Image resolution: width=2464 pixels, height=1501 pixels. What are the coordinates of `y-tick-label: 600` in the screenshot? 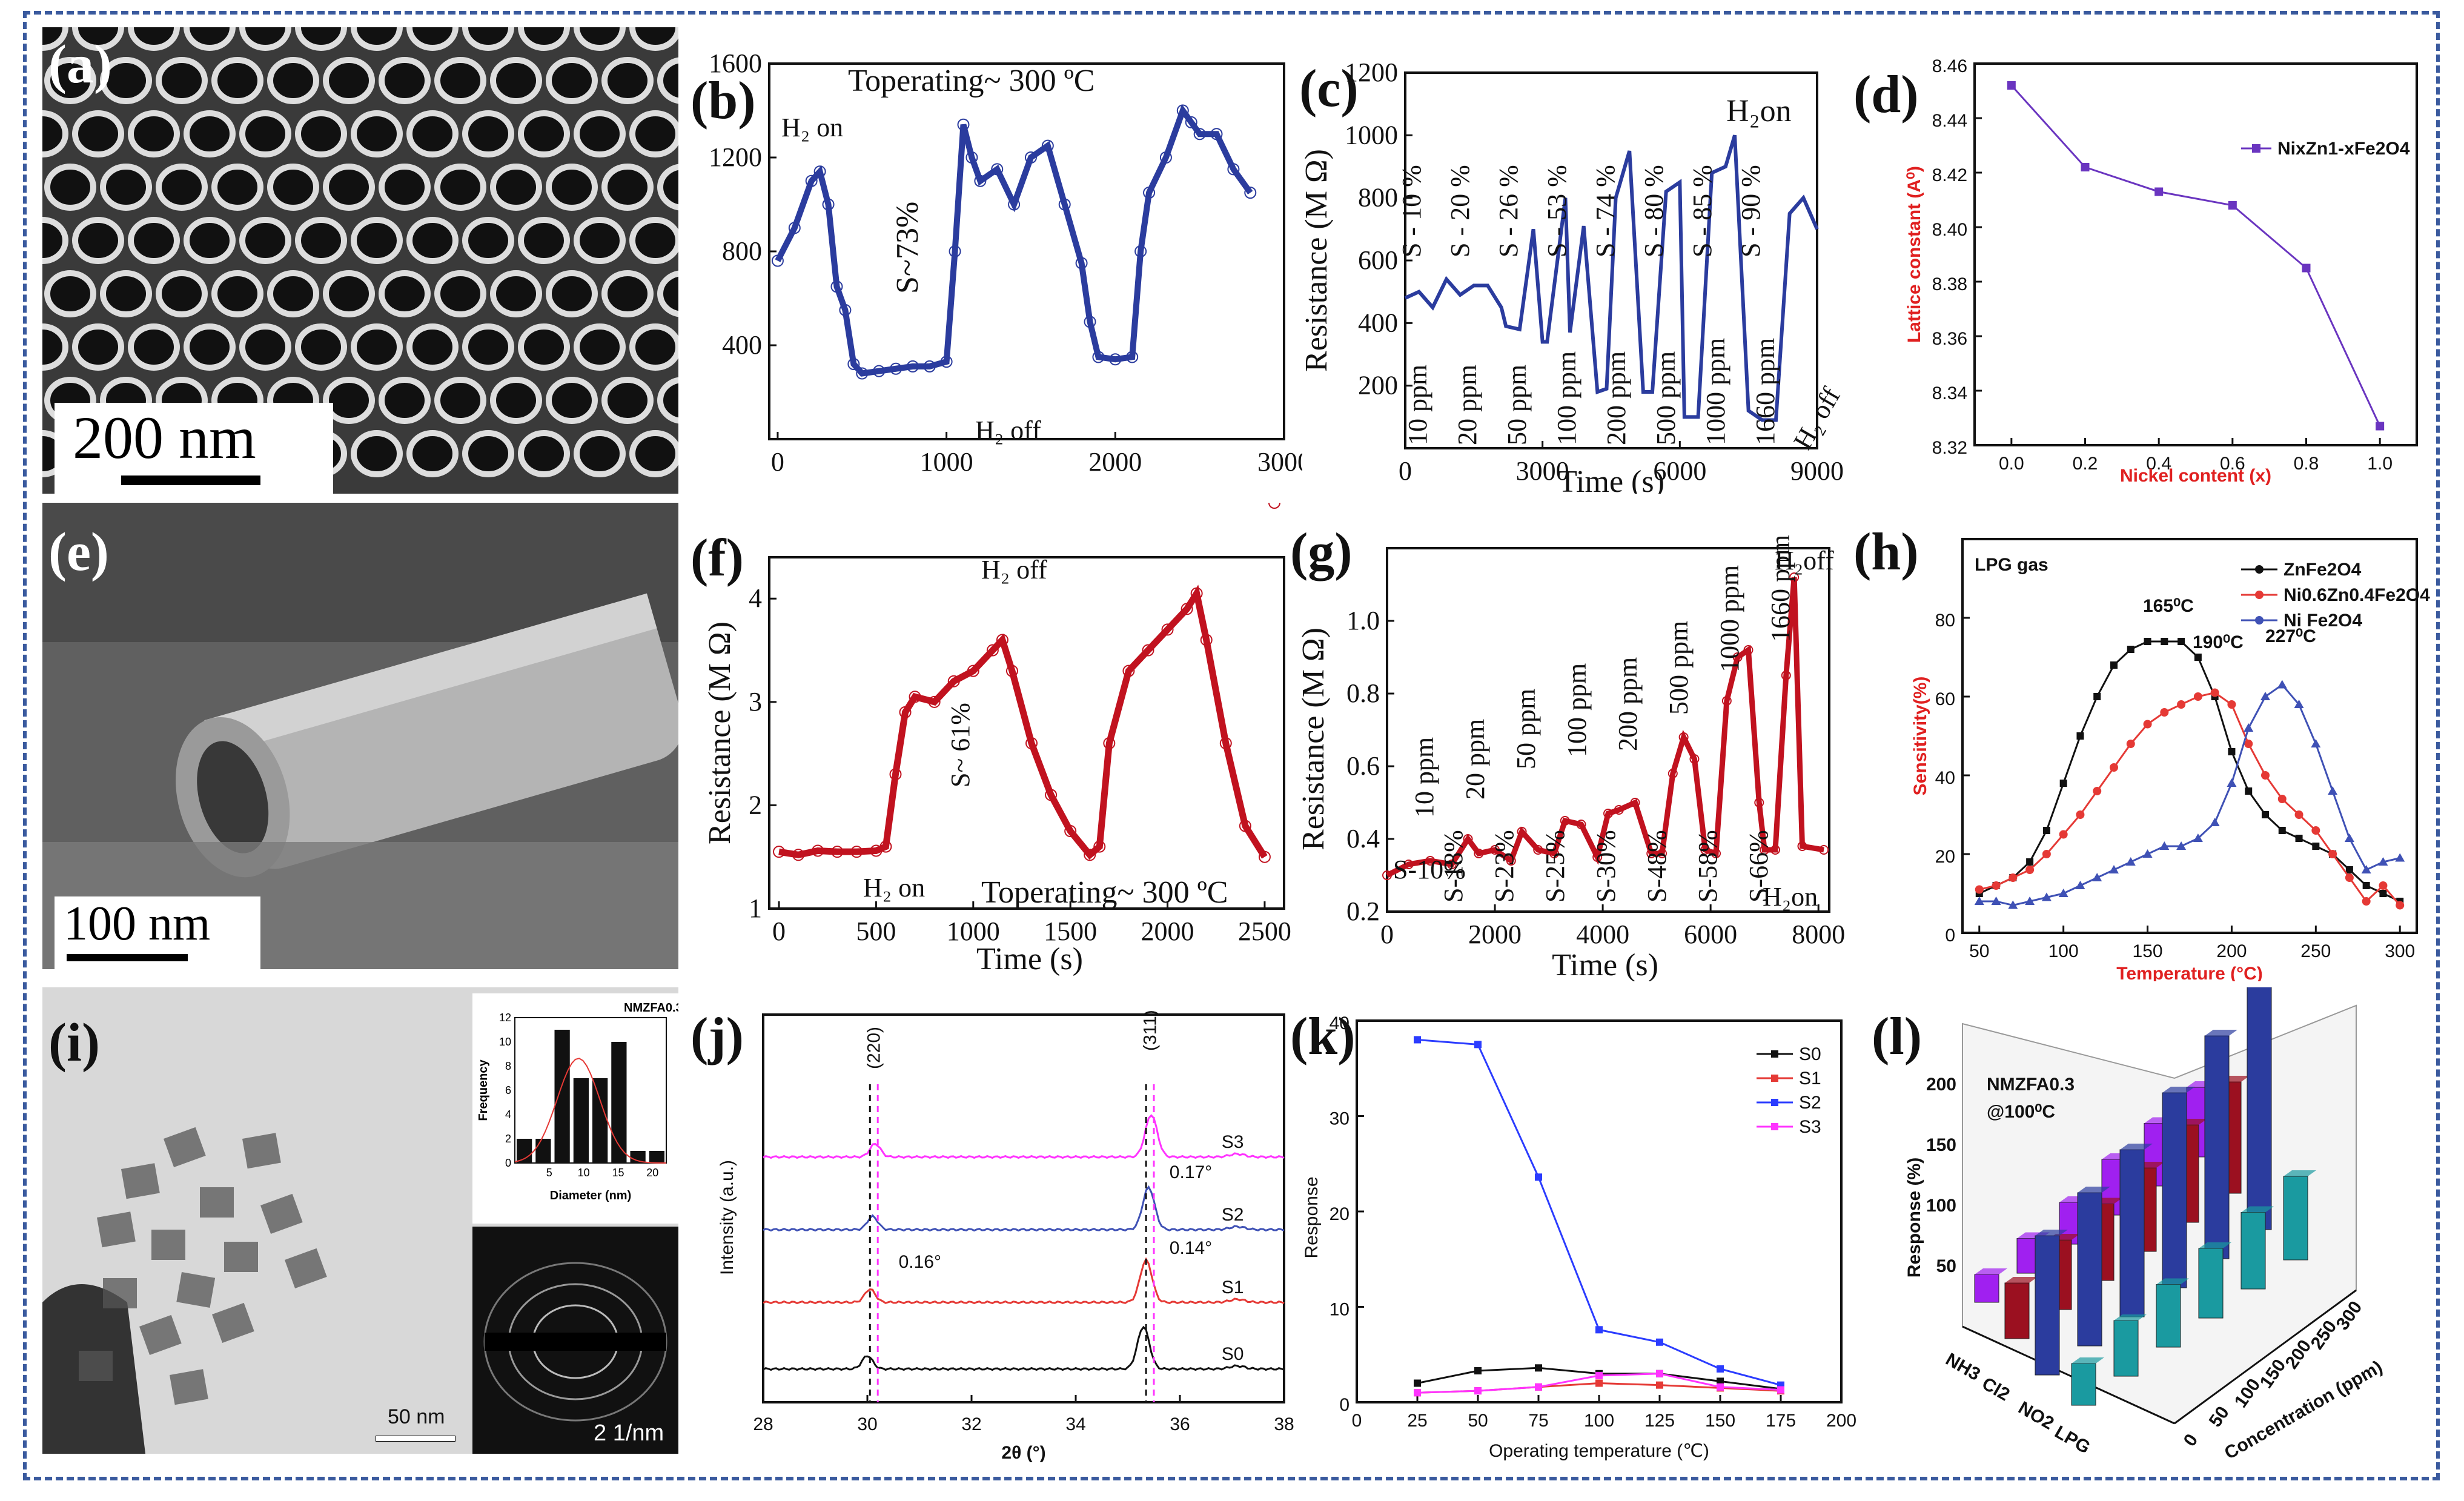 It's located at (1378, 260).